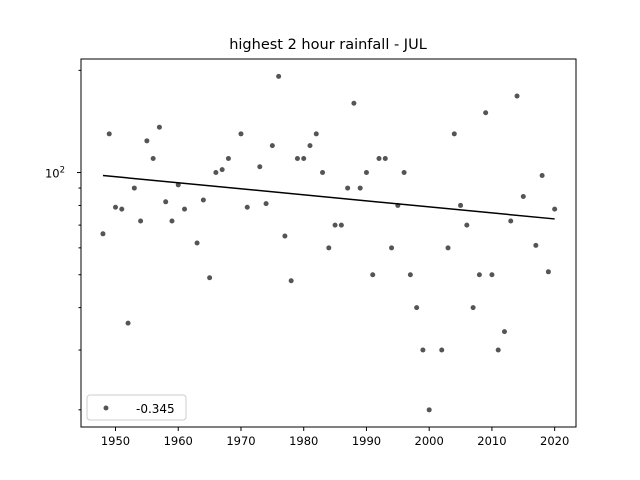  I want to click on legend-marker, so click(106, 408).